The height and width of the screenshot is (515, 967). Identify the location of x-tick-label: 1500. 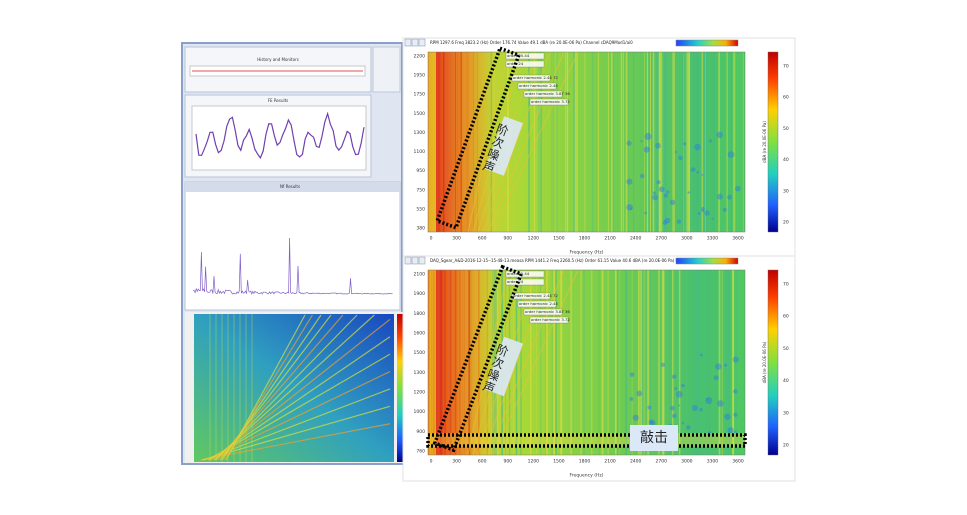
(559, 239).